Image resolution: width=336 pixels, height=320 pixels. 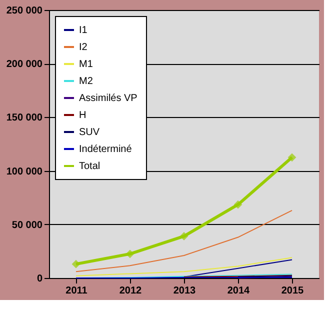 What do you see at coordinates (86, 64) in the screenshot?
I see `legend-label: M1` at bounding box center [86, 64].